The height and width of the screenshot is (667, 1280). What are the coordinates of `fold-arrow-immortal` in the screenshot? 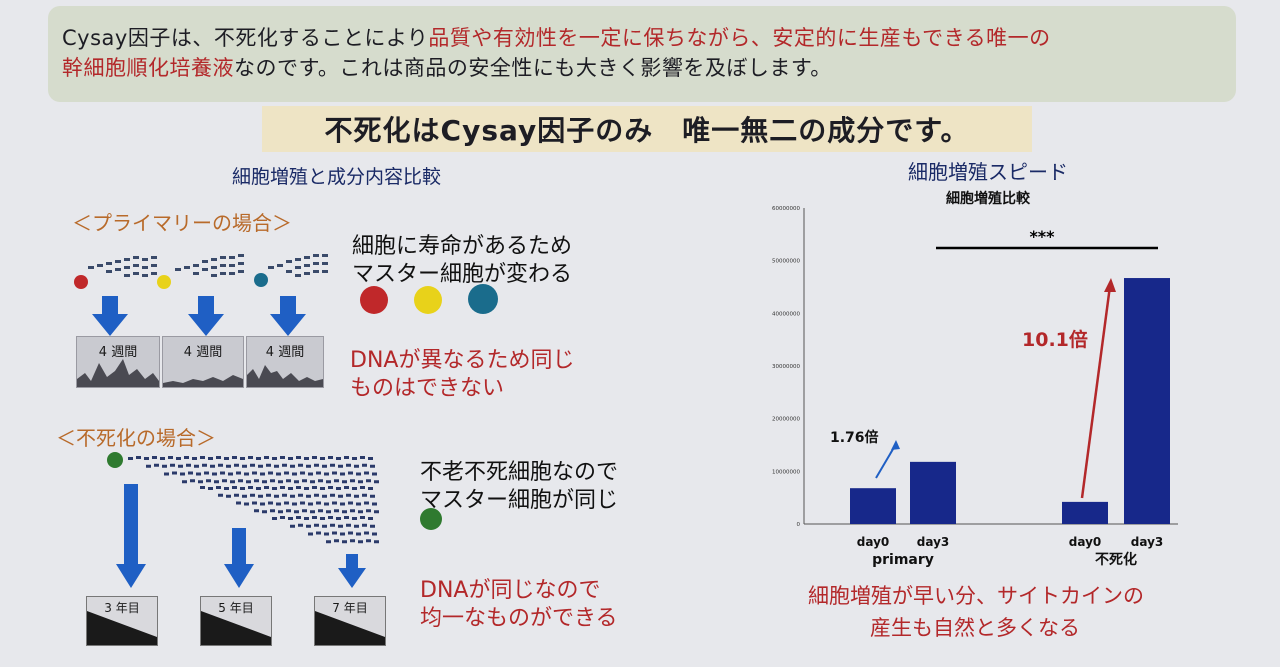 It's located at (1096, 392).